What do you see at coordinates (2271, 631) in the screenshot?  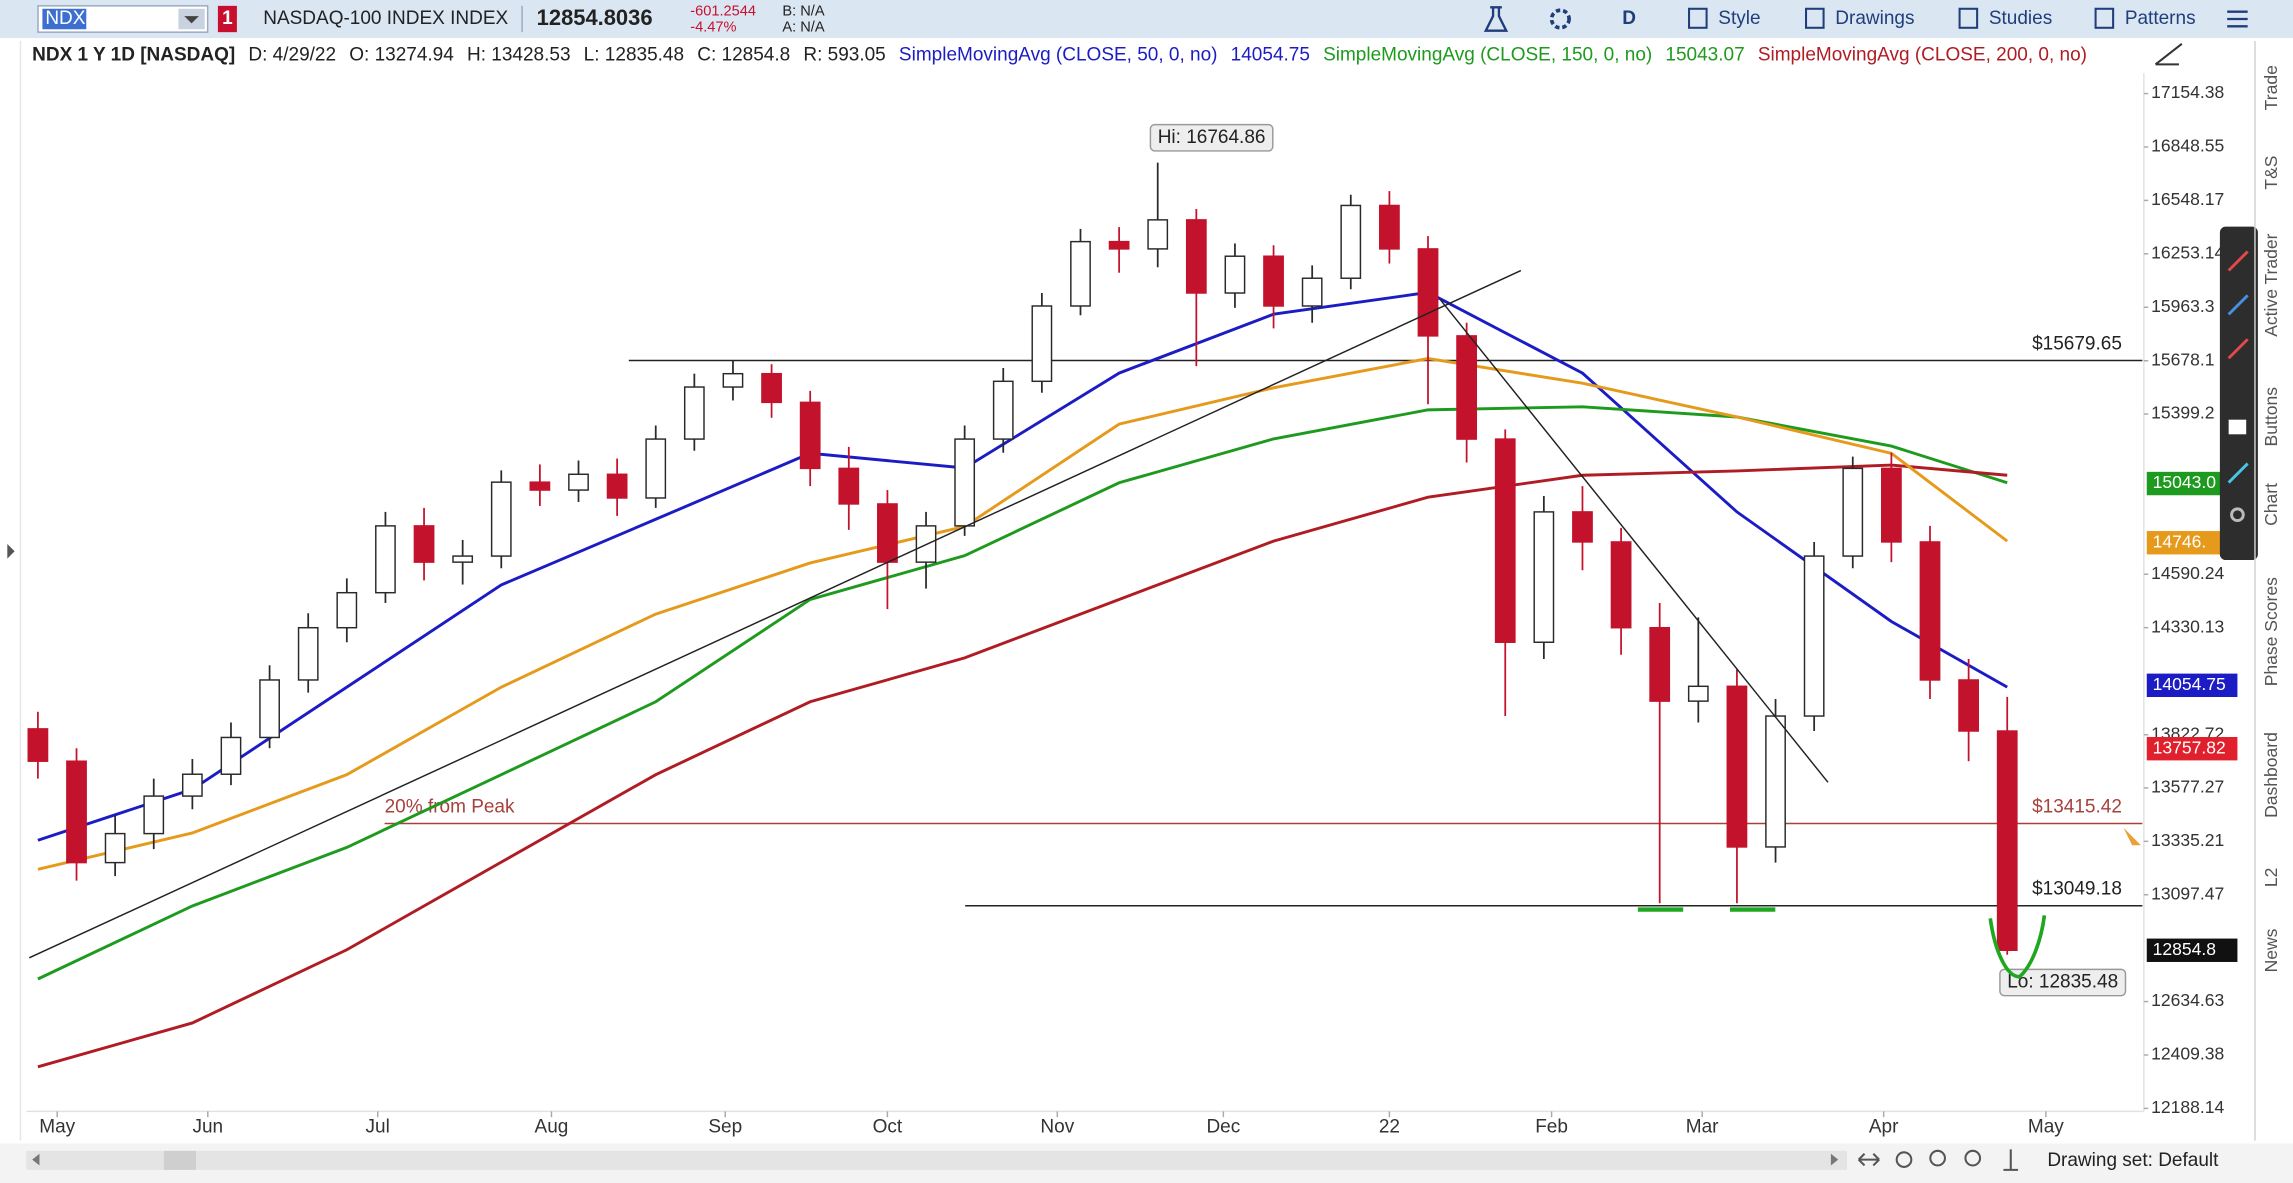 I see `side-tab: Phase Scores` at bounding box center [2271, 631].